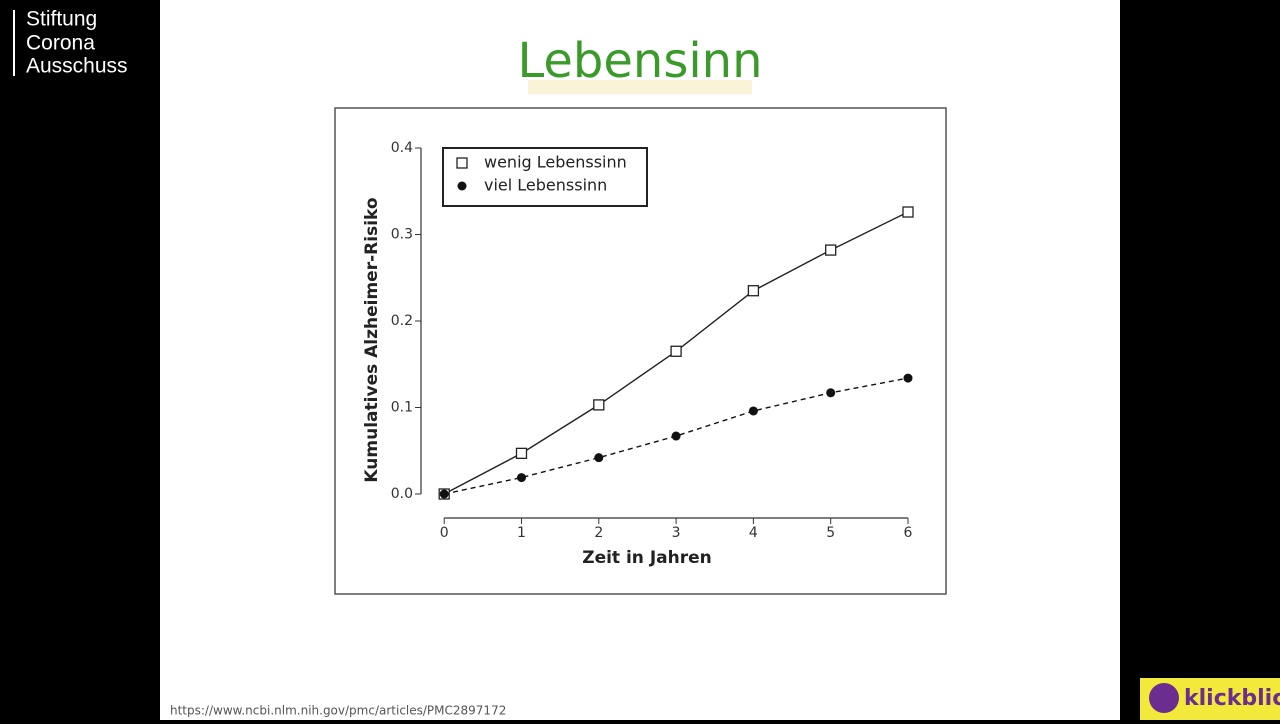 This screenshot has height=724, width=1280. Describe the element at coordinates (61, 19) in the screenshot. I see `channel-name: Stiftung` at that location.